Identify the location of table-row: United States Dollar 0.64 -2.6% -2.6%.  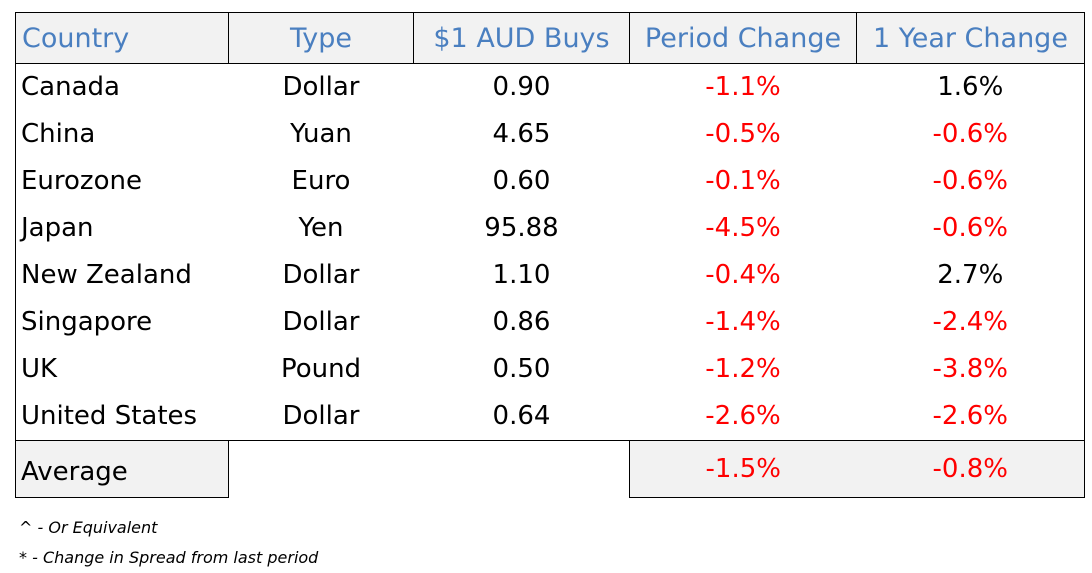
(550, 417).